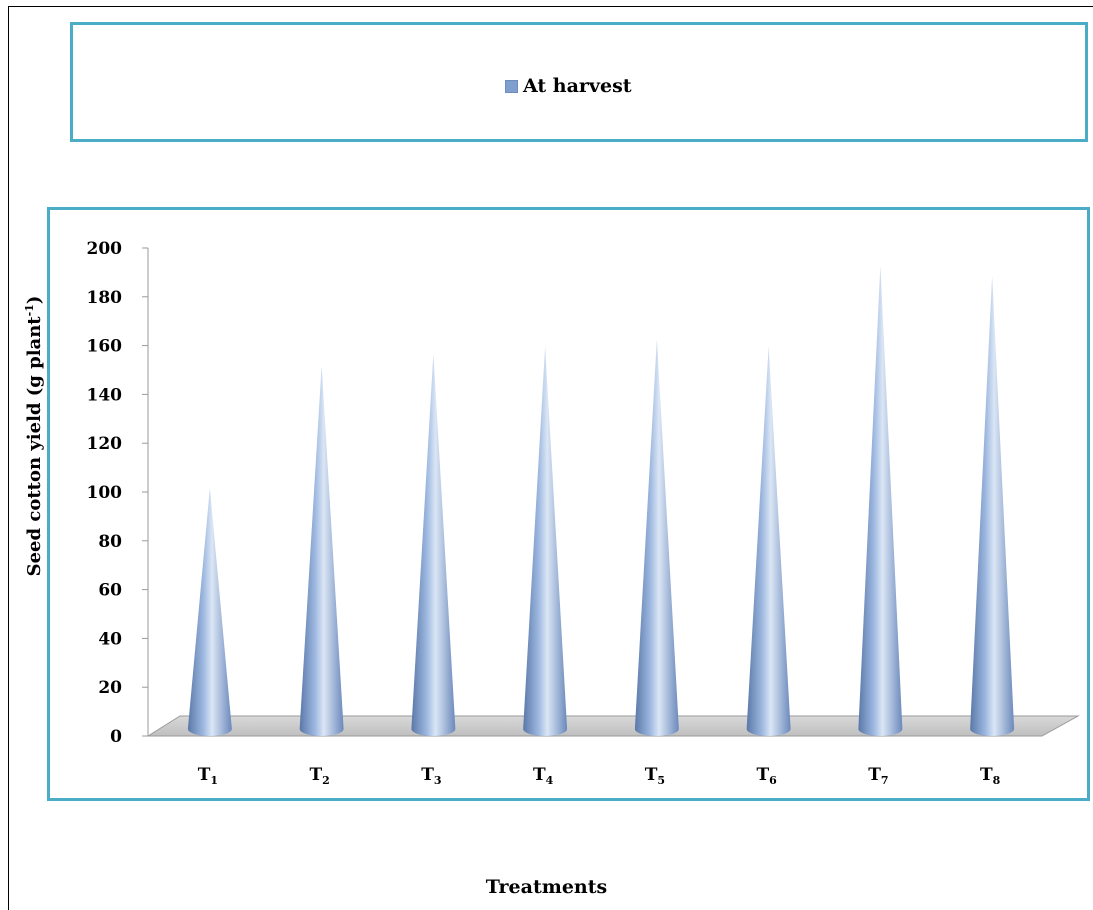  What do you see at coordinates (105, 444) in the screenshot?
I see `y-tick-label: 120` at bounding box center [105, 444].